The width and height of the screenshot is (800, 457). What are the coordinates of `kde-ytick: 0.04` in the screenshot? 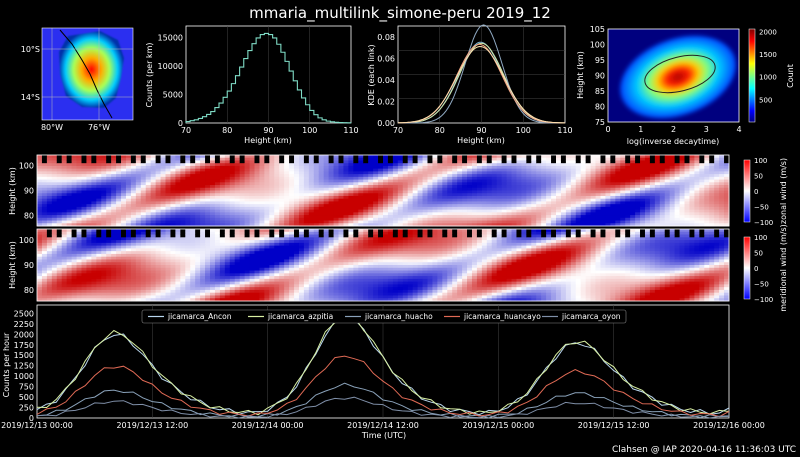 It's located at (386, 80).